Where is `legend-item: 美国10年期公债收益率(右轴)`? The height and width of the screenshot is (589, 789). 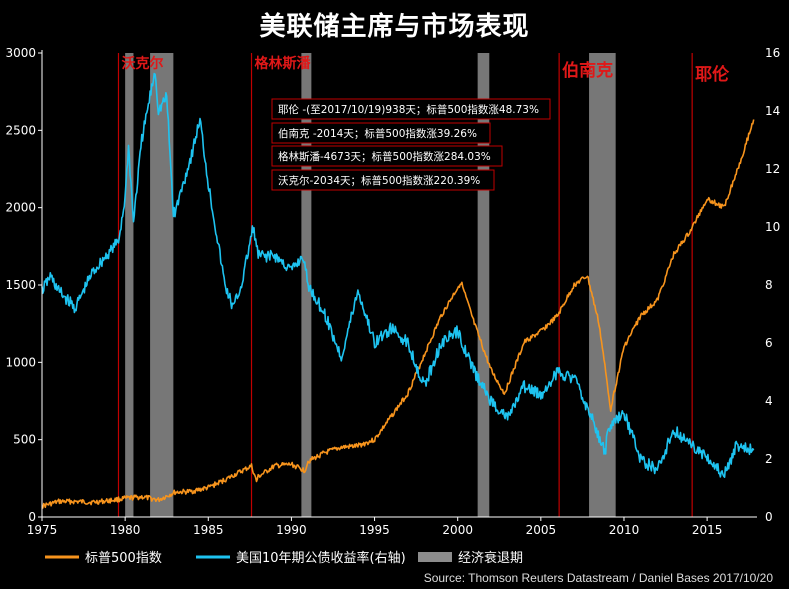 legend-item: 美国10年期公债收益率(右轴) is located at coordinates (301, 558).